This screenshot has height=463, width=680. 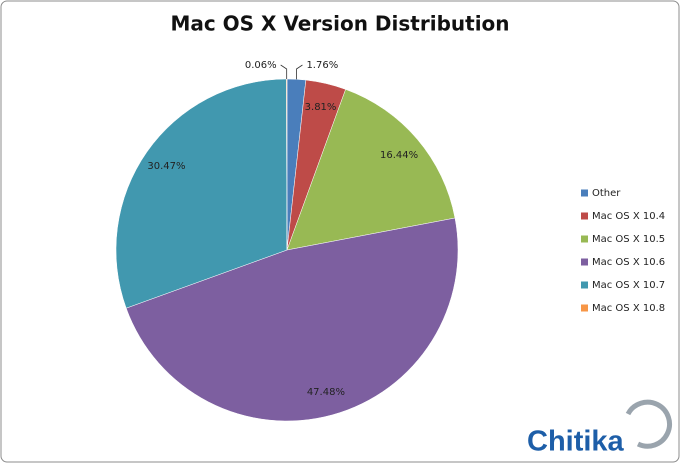 I want to click on logo-swirl, so click(x=648, y=424).